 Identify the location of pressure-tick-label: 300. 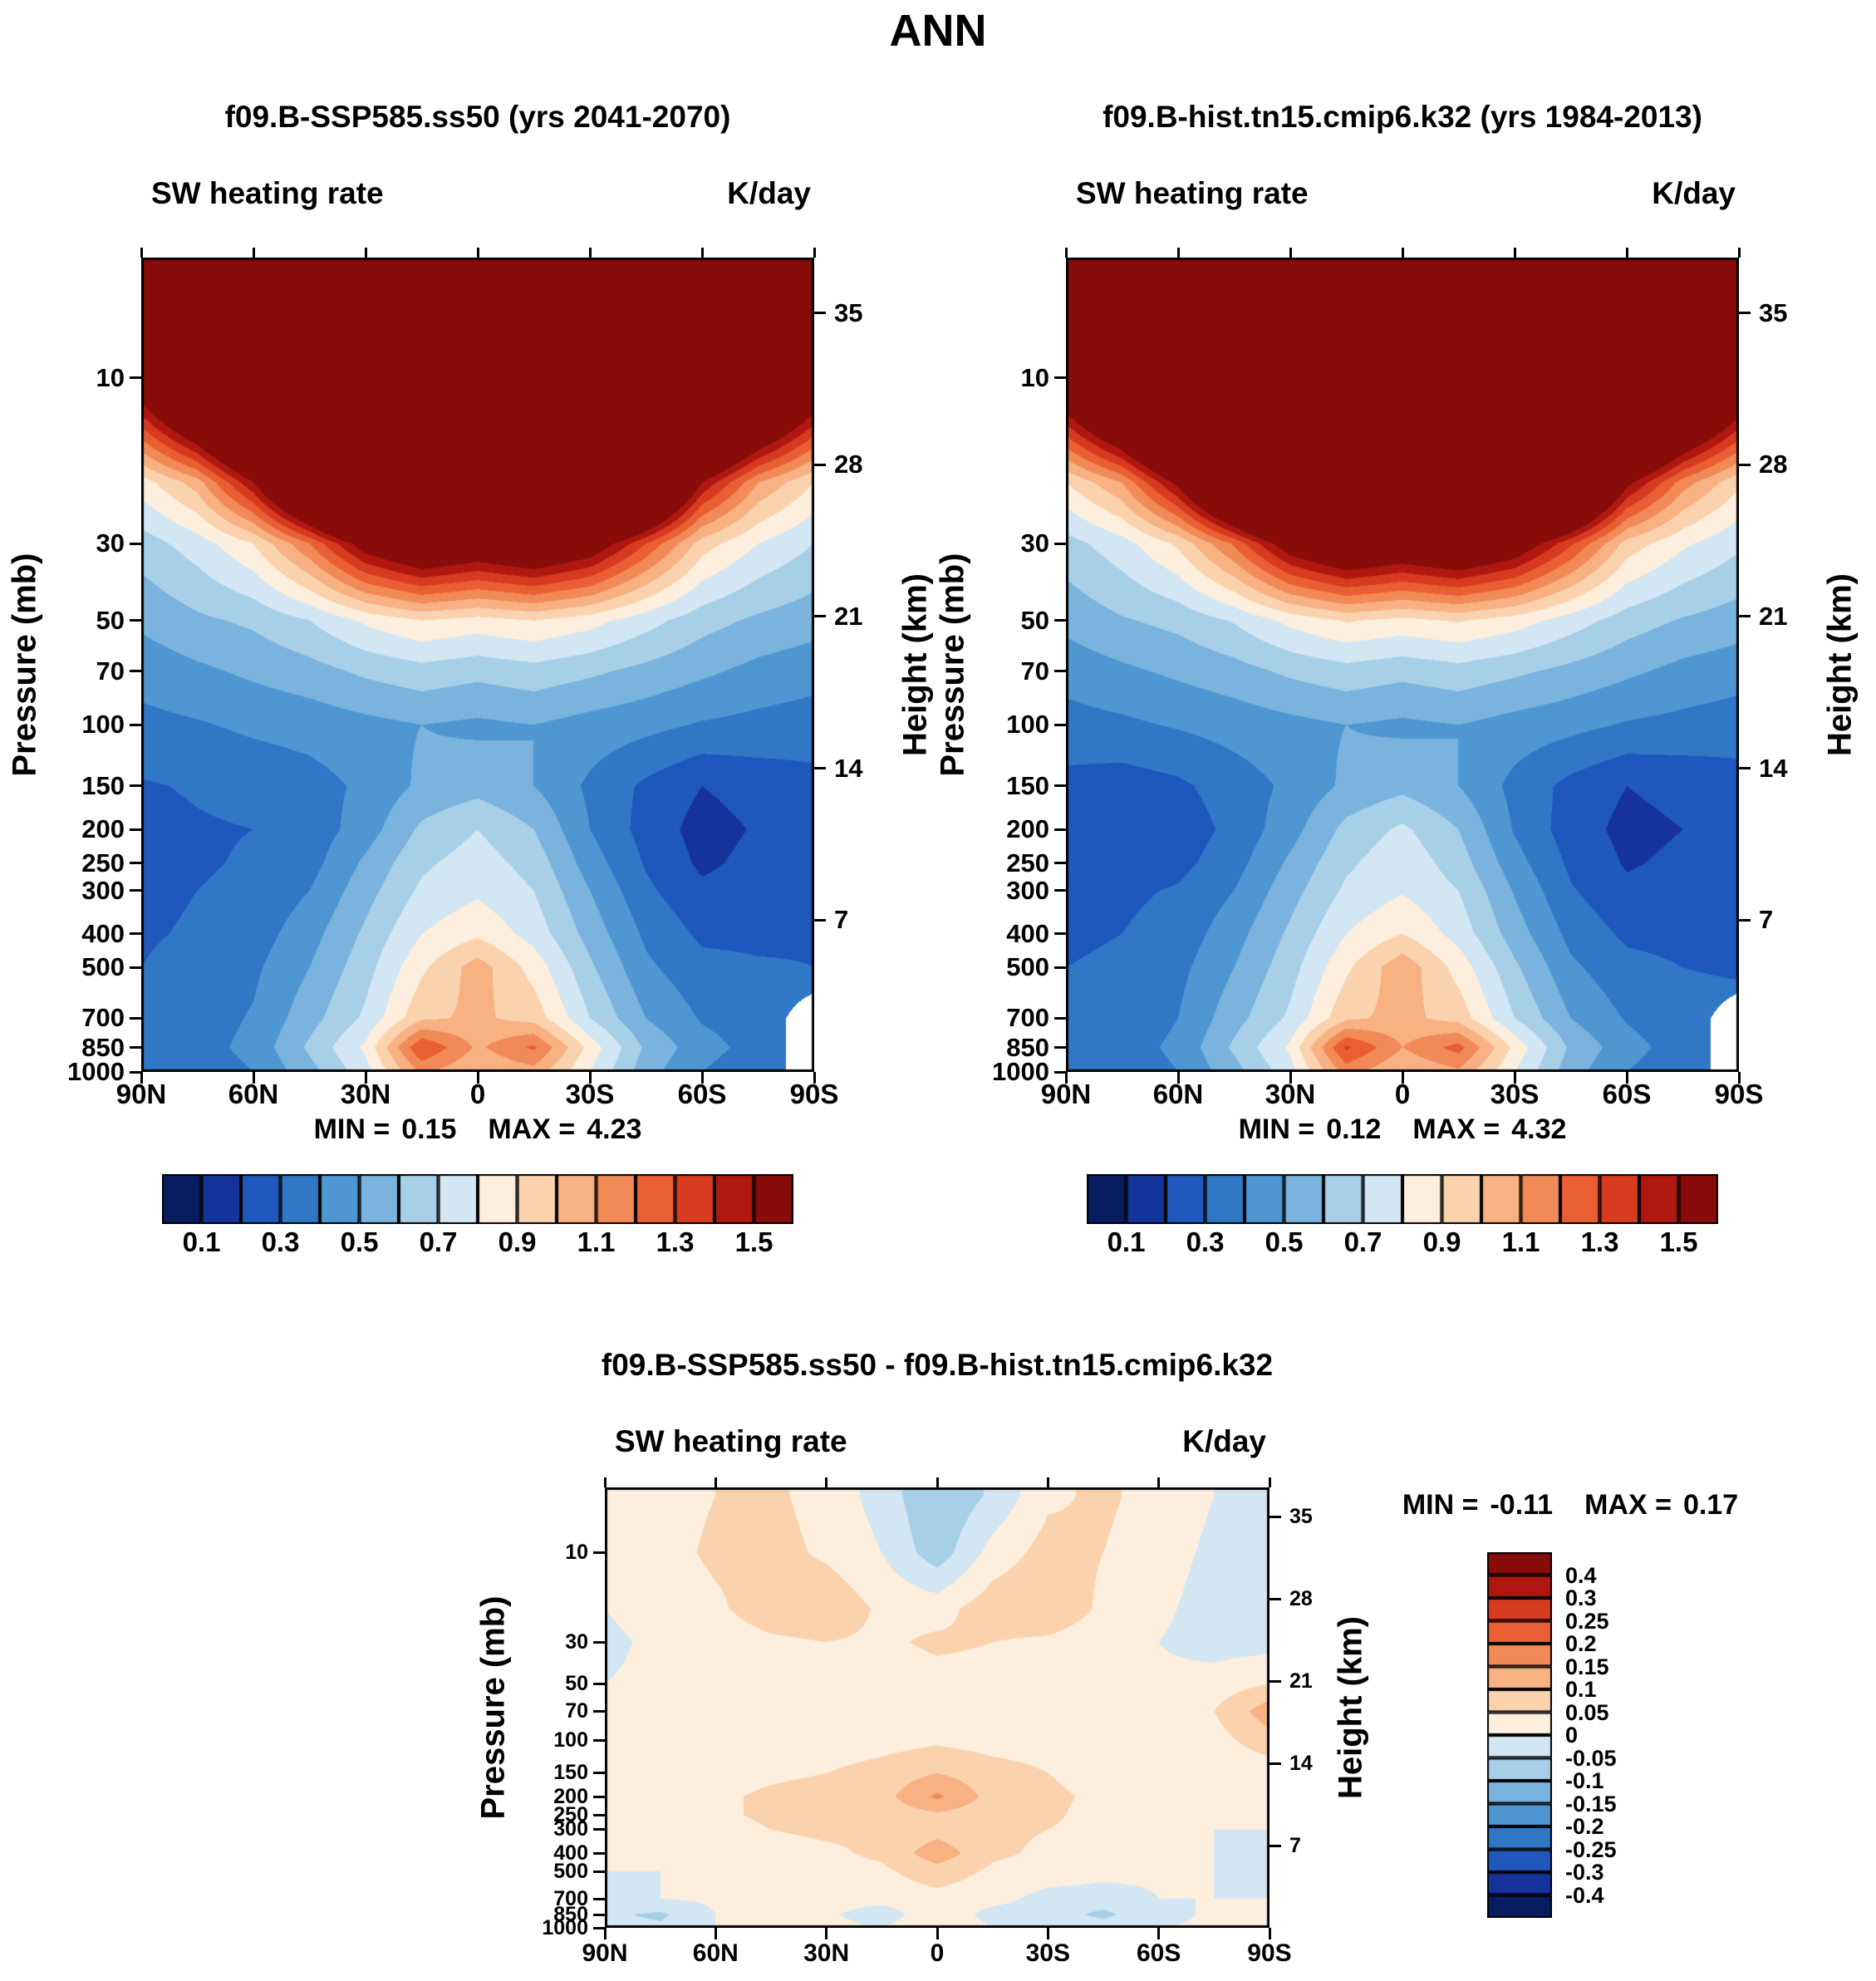
(103, 890).